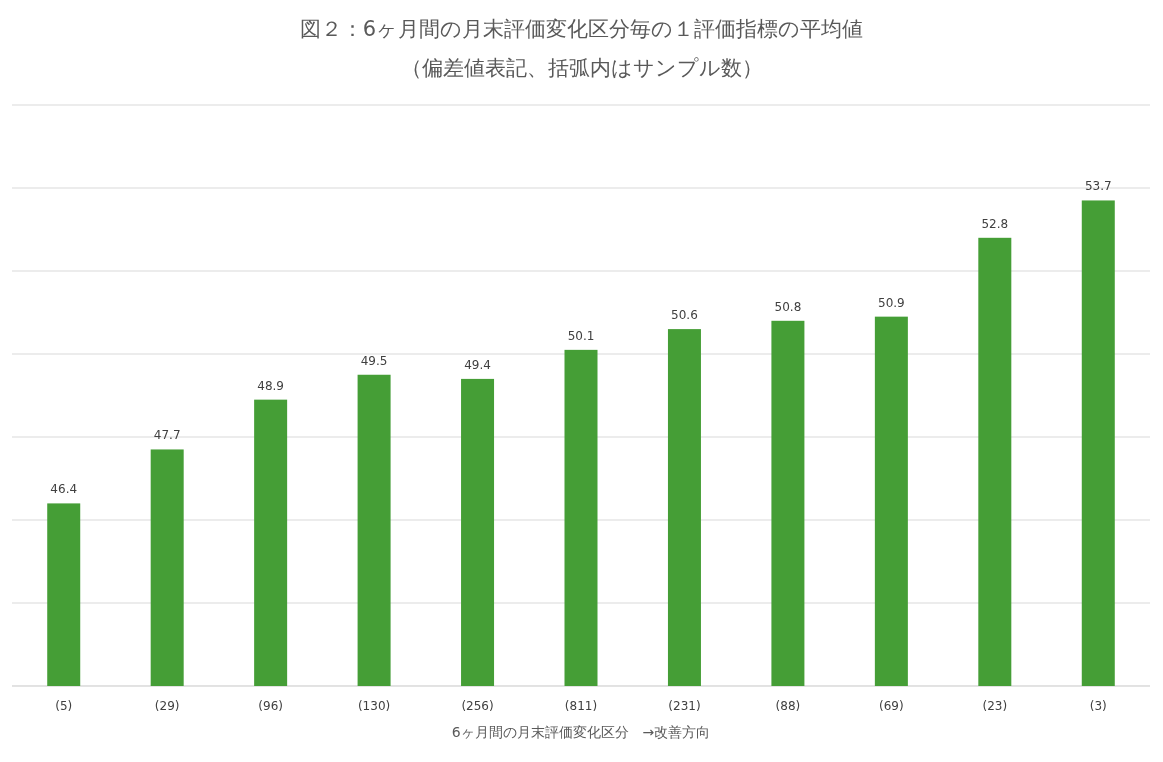  I want to click on x-tick-label: (5), so click(64, 706).